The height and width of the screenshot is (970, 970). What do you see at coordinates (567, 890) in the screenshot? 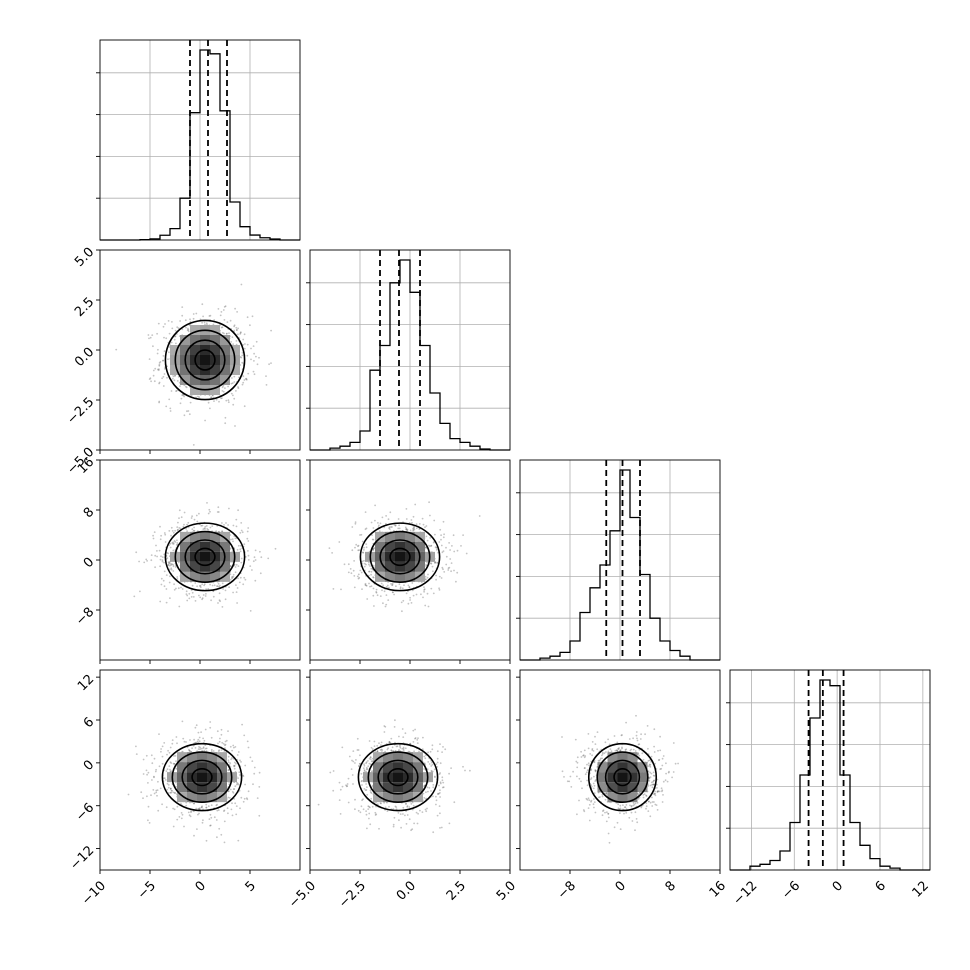
I see `x-tick-label: −8` at bounding box center [567, 890].